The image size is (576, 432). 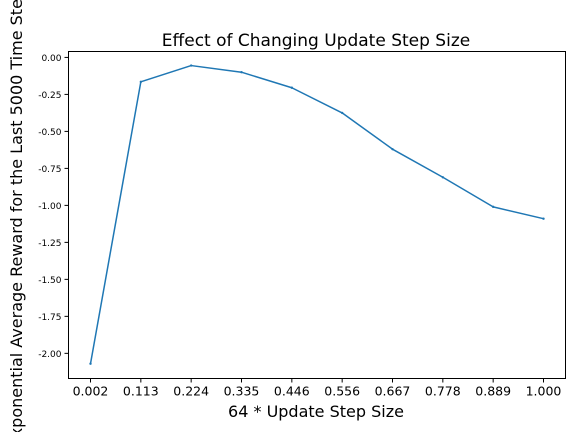 I want to click on x-tick-label: 0.889, so click(x=493, y=391).